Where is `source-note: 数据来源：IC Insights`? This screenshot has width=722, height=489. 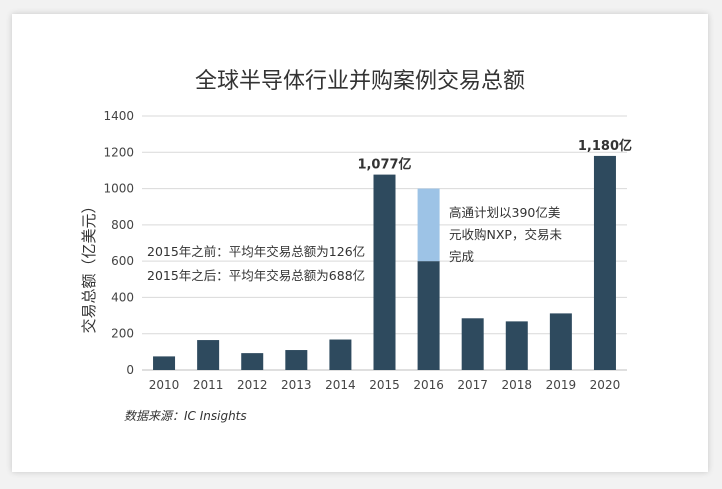 source-note: 数据来源：IC Insights is located at coordinates (185, 416).